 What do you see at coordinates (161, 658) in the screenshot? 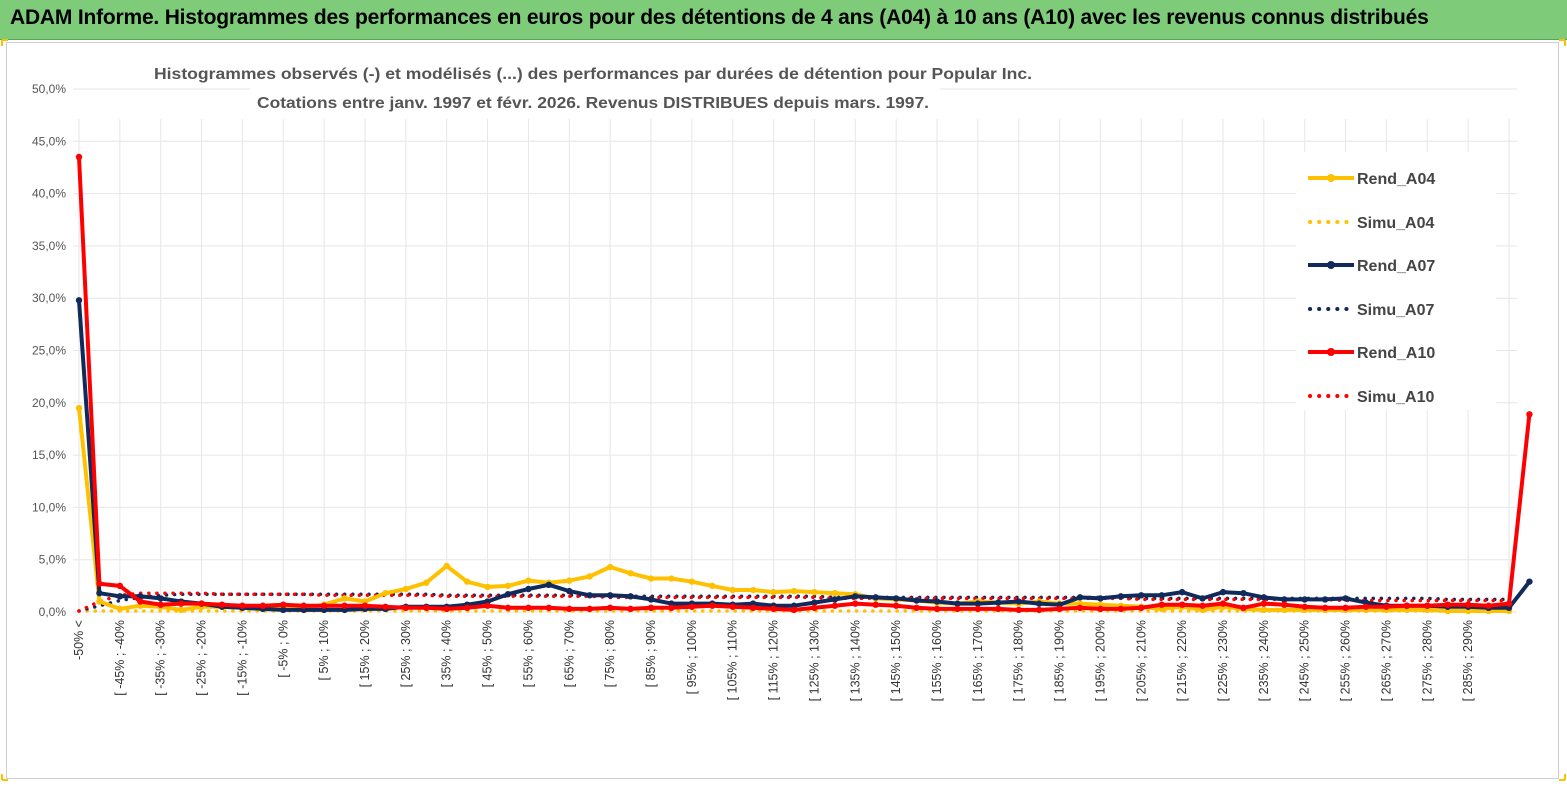
I see `x-tick-label: [ -35% ; -30%` at bounding box center [161, 658].